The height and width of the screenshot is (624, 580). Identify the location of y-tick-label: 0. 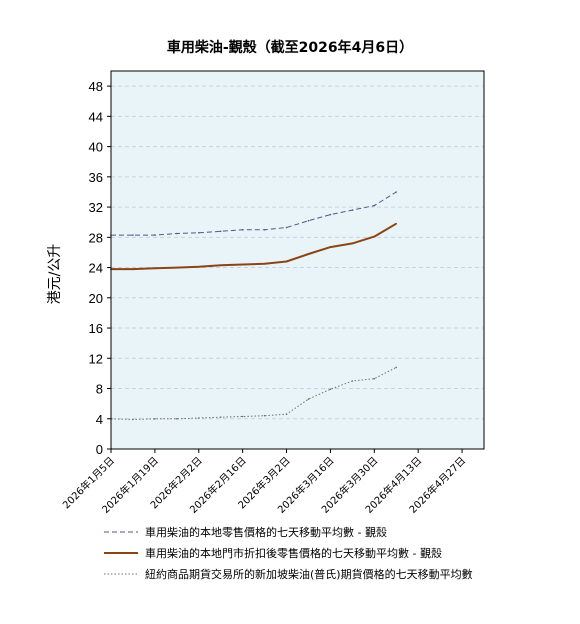
(99, 449).